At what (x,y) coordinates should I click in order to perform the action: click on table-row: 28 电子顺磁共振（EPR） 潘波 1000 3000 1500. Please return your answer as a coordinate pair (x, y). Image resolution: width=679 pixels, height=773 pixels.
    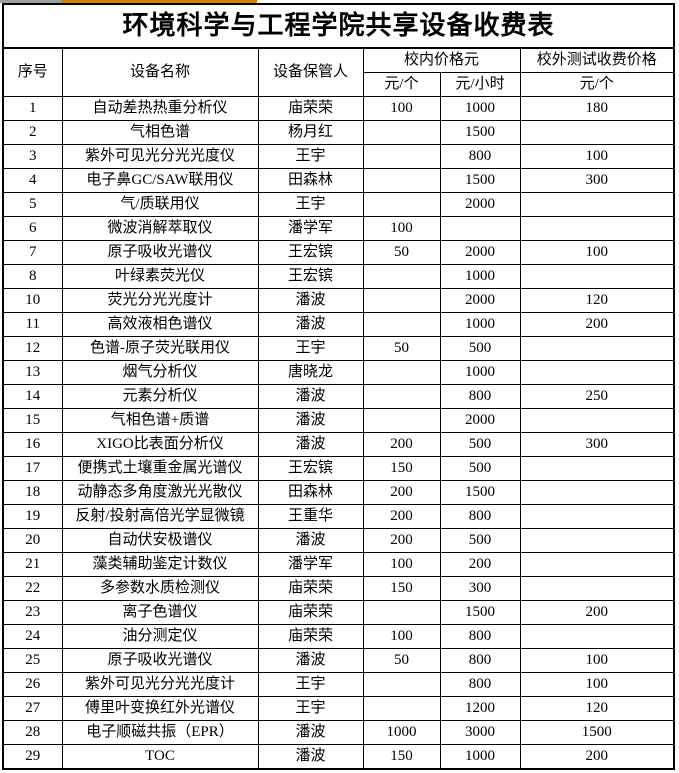
    Looking at the image, I should click on (338, 732).